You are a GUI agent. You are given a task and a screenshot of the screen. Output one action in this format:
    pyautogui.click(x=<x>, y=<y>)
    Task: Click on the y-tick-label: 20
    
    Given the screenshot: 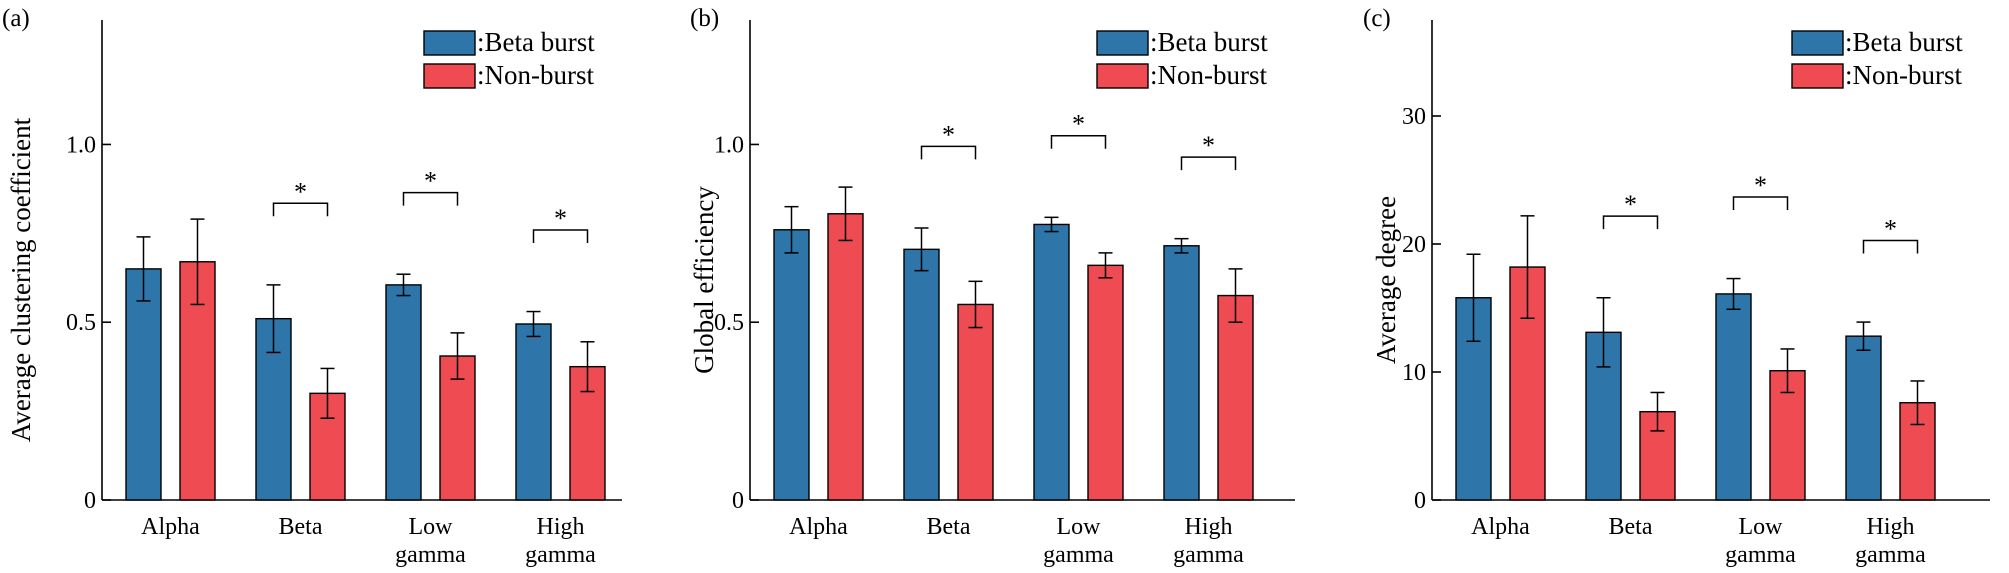 What is the action you would take?
    pyautogui.click(x=1414, y=245)
    